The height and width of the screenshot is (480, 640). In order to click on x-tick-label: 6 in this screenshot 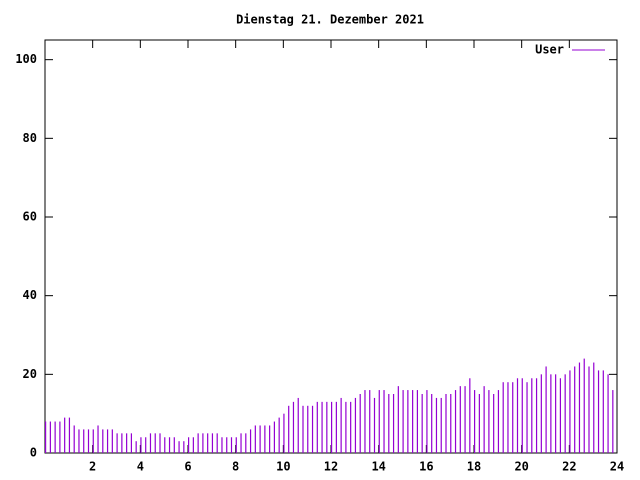, I will do `click(187, 467)`.